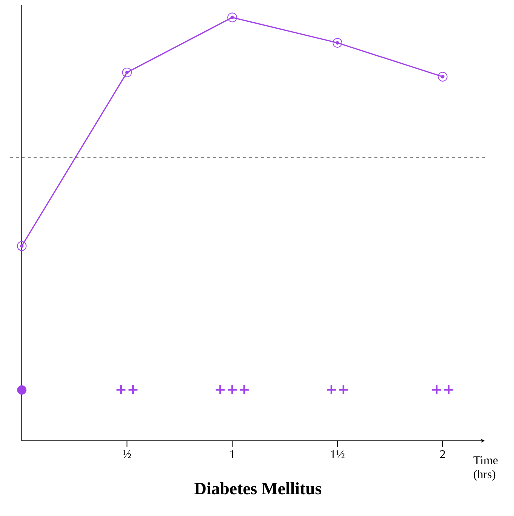 The image size is (514, 516). What do you see at coordinates (232, 454) in the screenshot?
I see `x-tick-label: 1` at bounding box center [232, 454].